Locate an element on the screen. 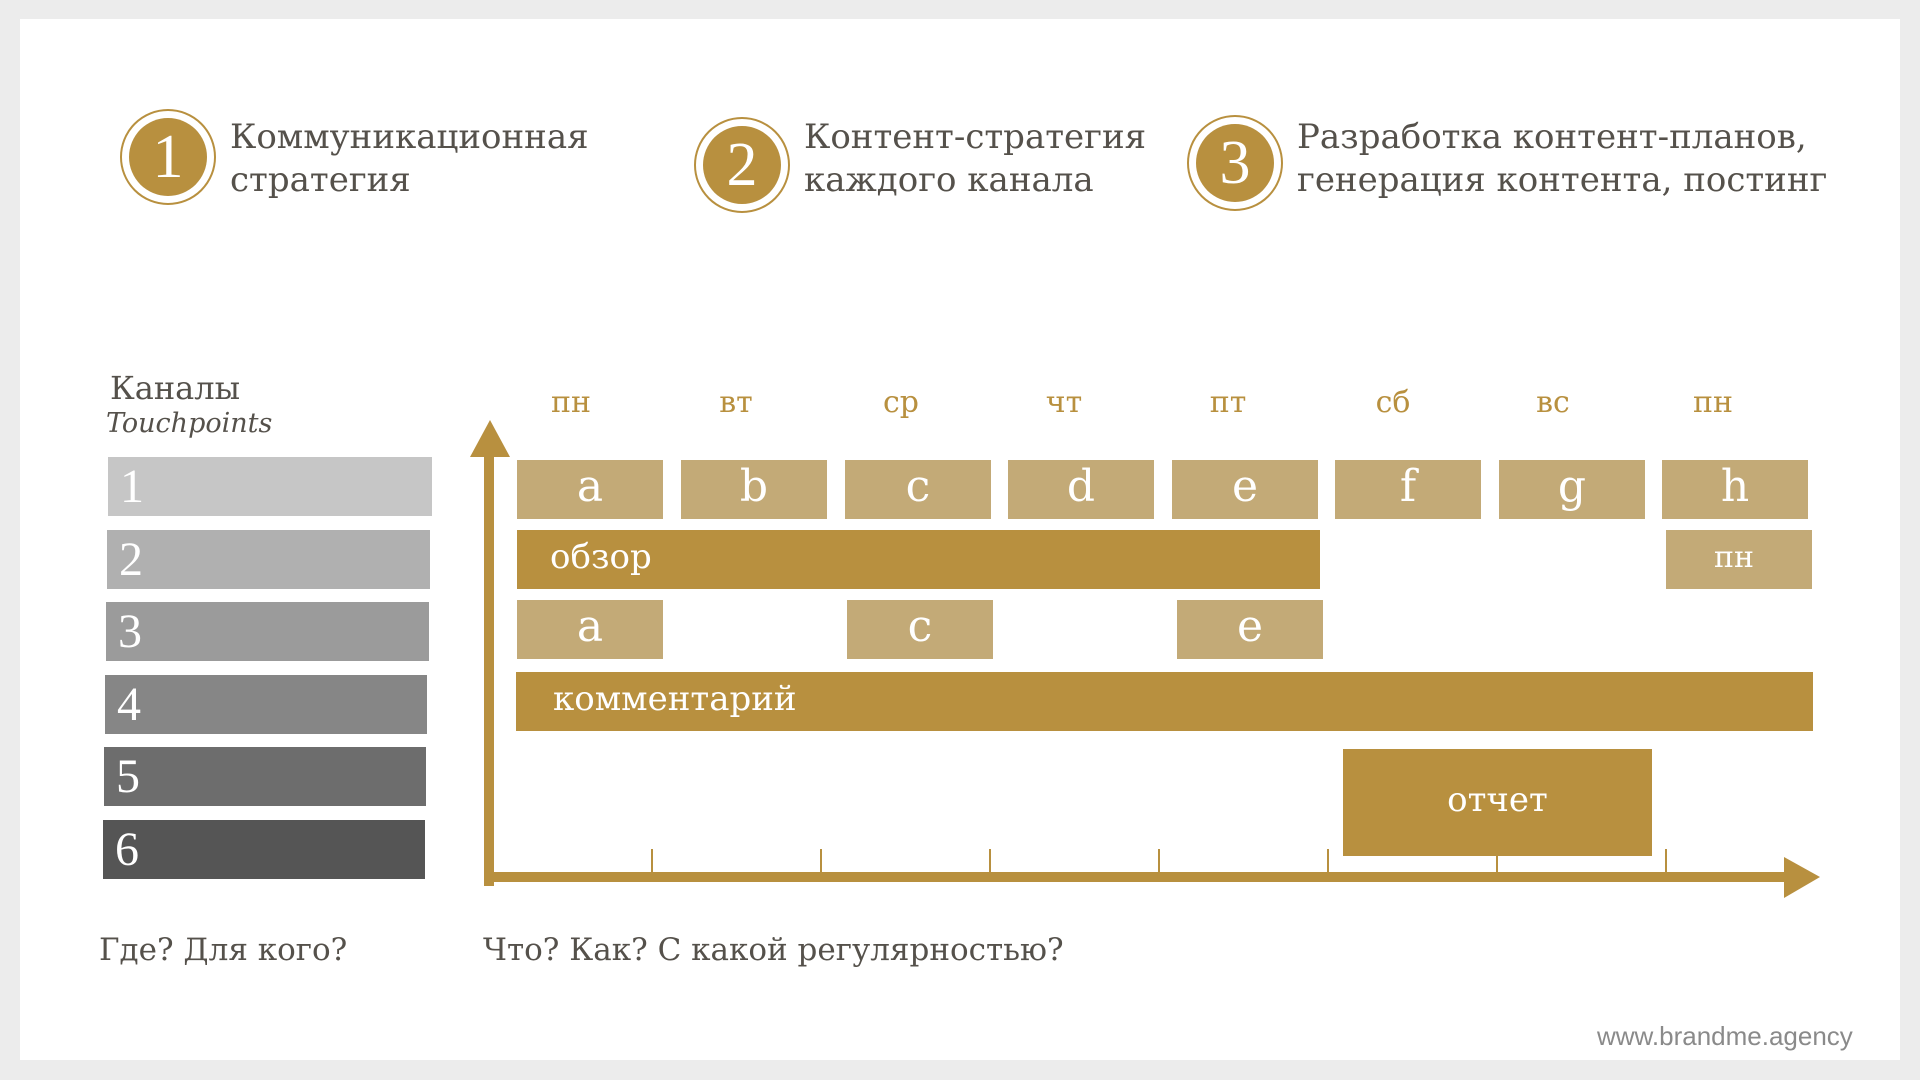 This screenshot has height=1080, width=1920. channel-bar-3: 3 is located at coordinates (267, 631).